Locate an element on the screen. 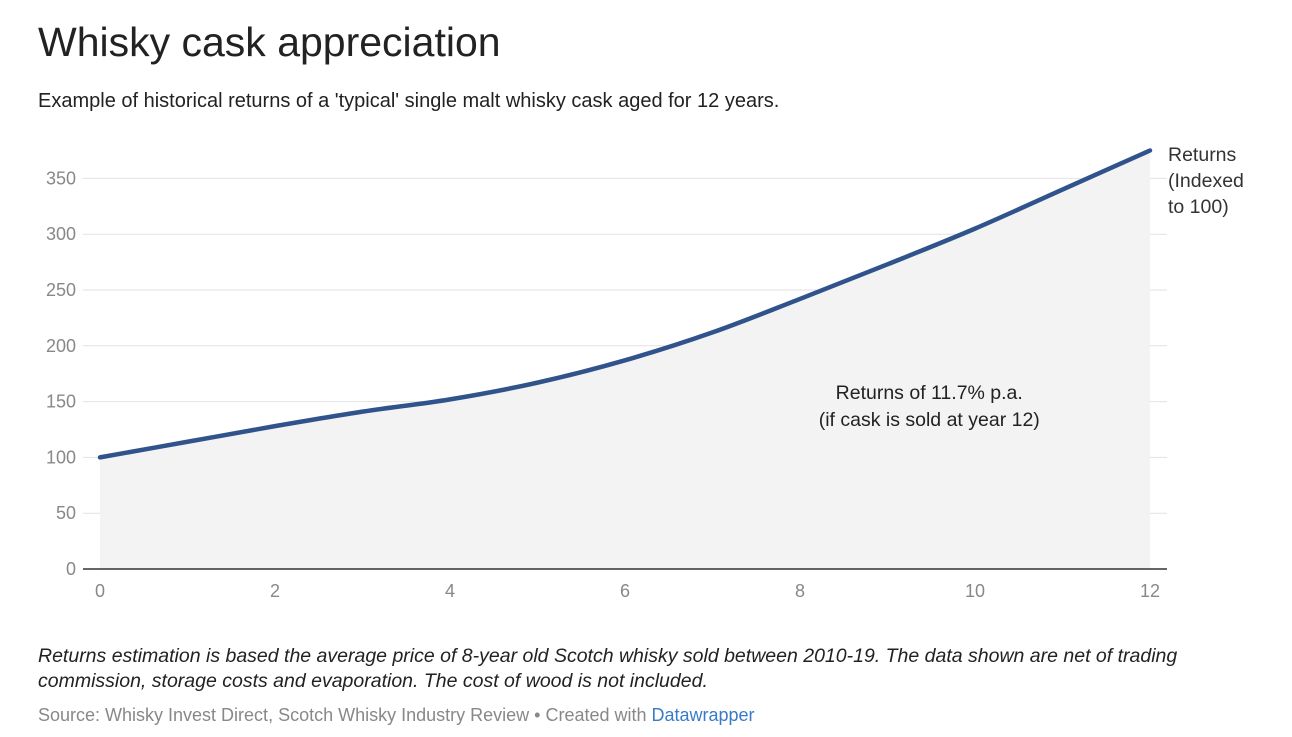 The image size is (1292, 737). y-tick-label: 200 is located at coordinates (61, 346).